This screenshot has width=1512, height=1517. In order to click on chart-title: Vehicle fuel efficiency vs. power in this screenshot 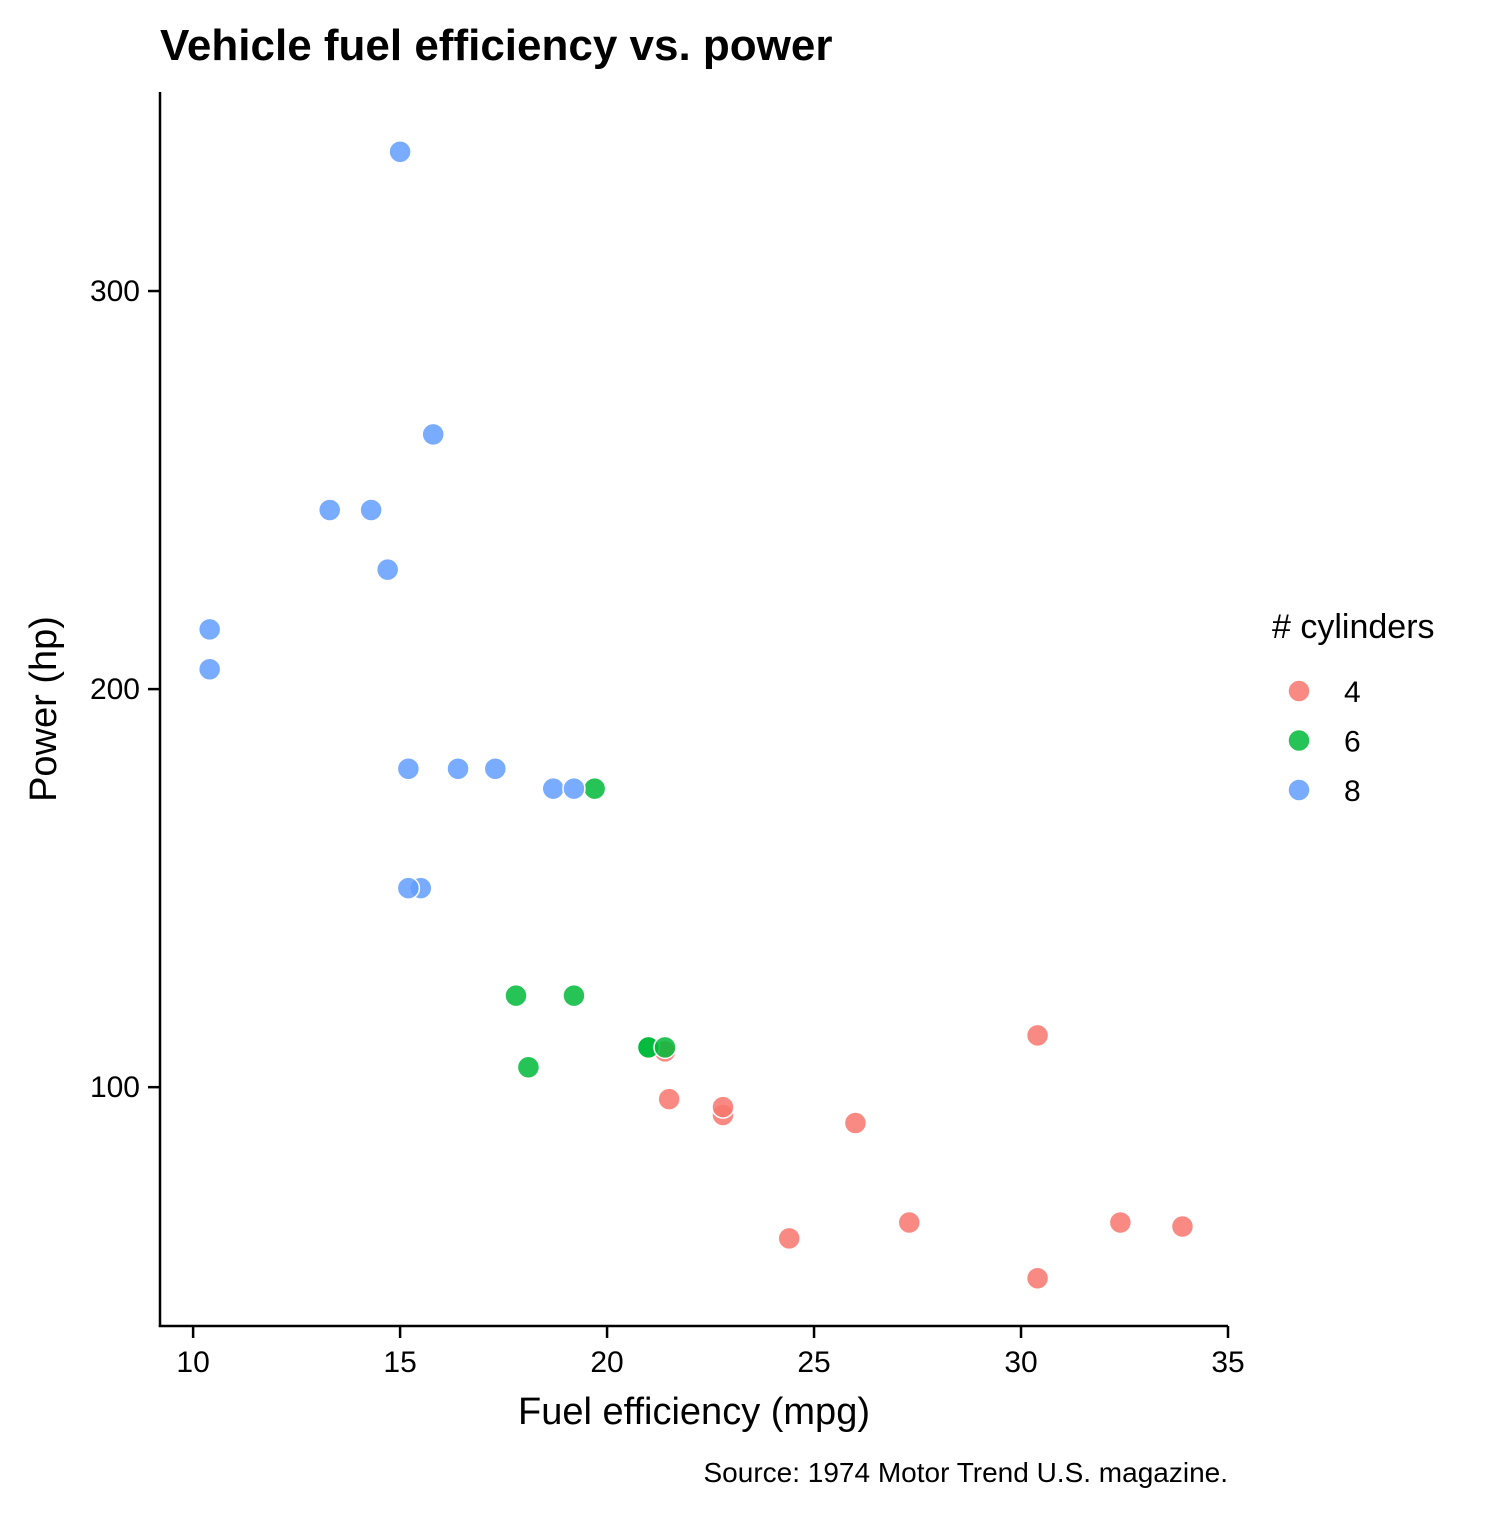, I will do `click(496, 45)`.